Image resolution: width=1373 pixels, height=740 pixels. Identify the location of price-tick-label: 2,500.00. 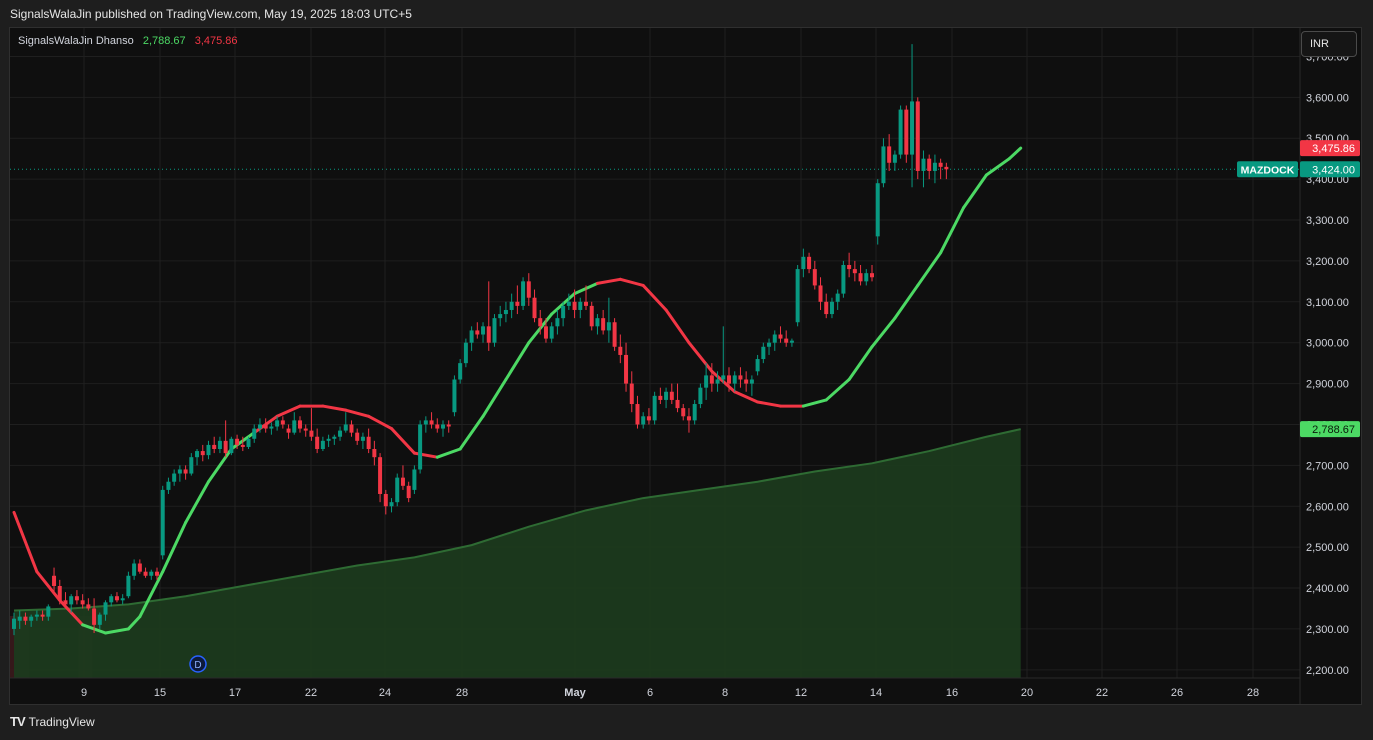
(1327, 548).